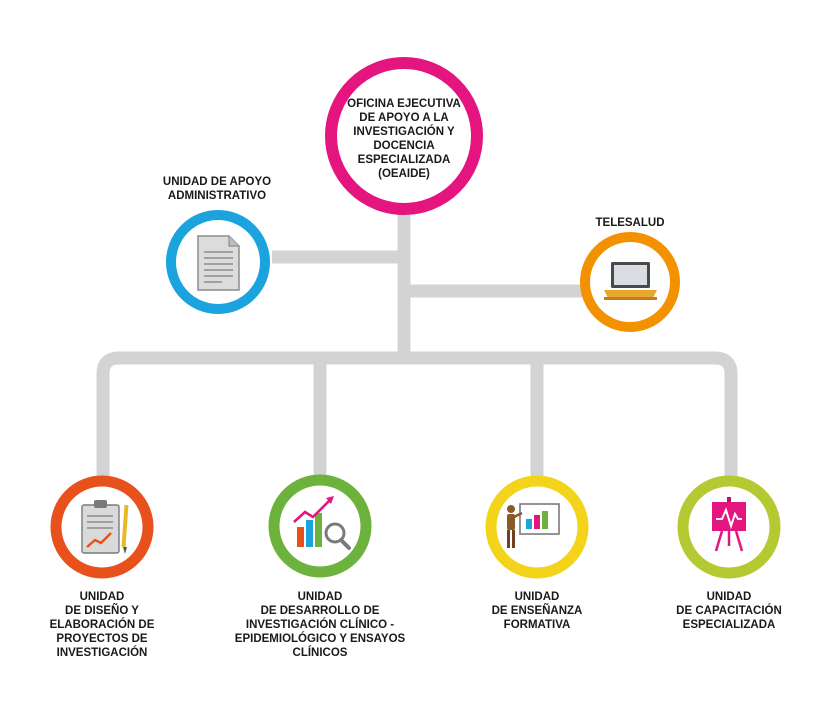  I want to click on teacher-presentation-icon, so click(533, 525).